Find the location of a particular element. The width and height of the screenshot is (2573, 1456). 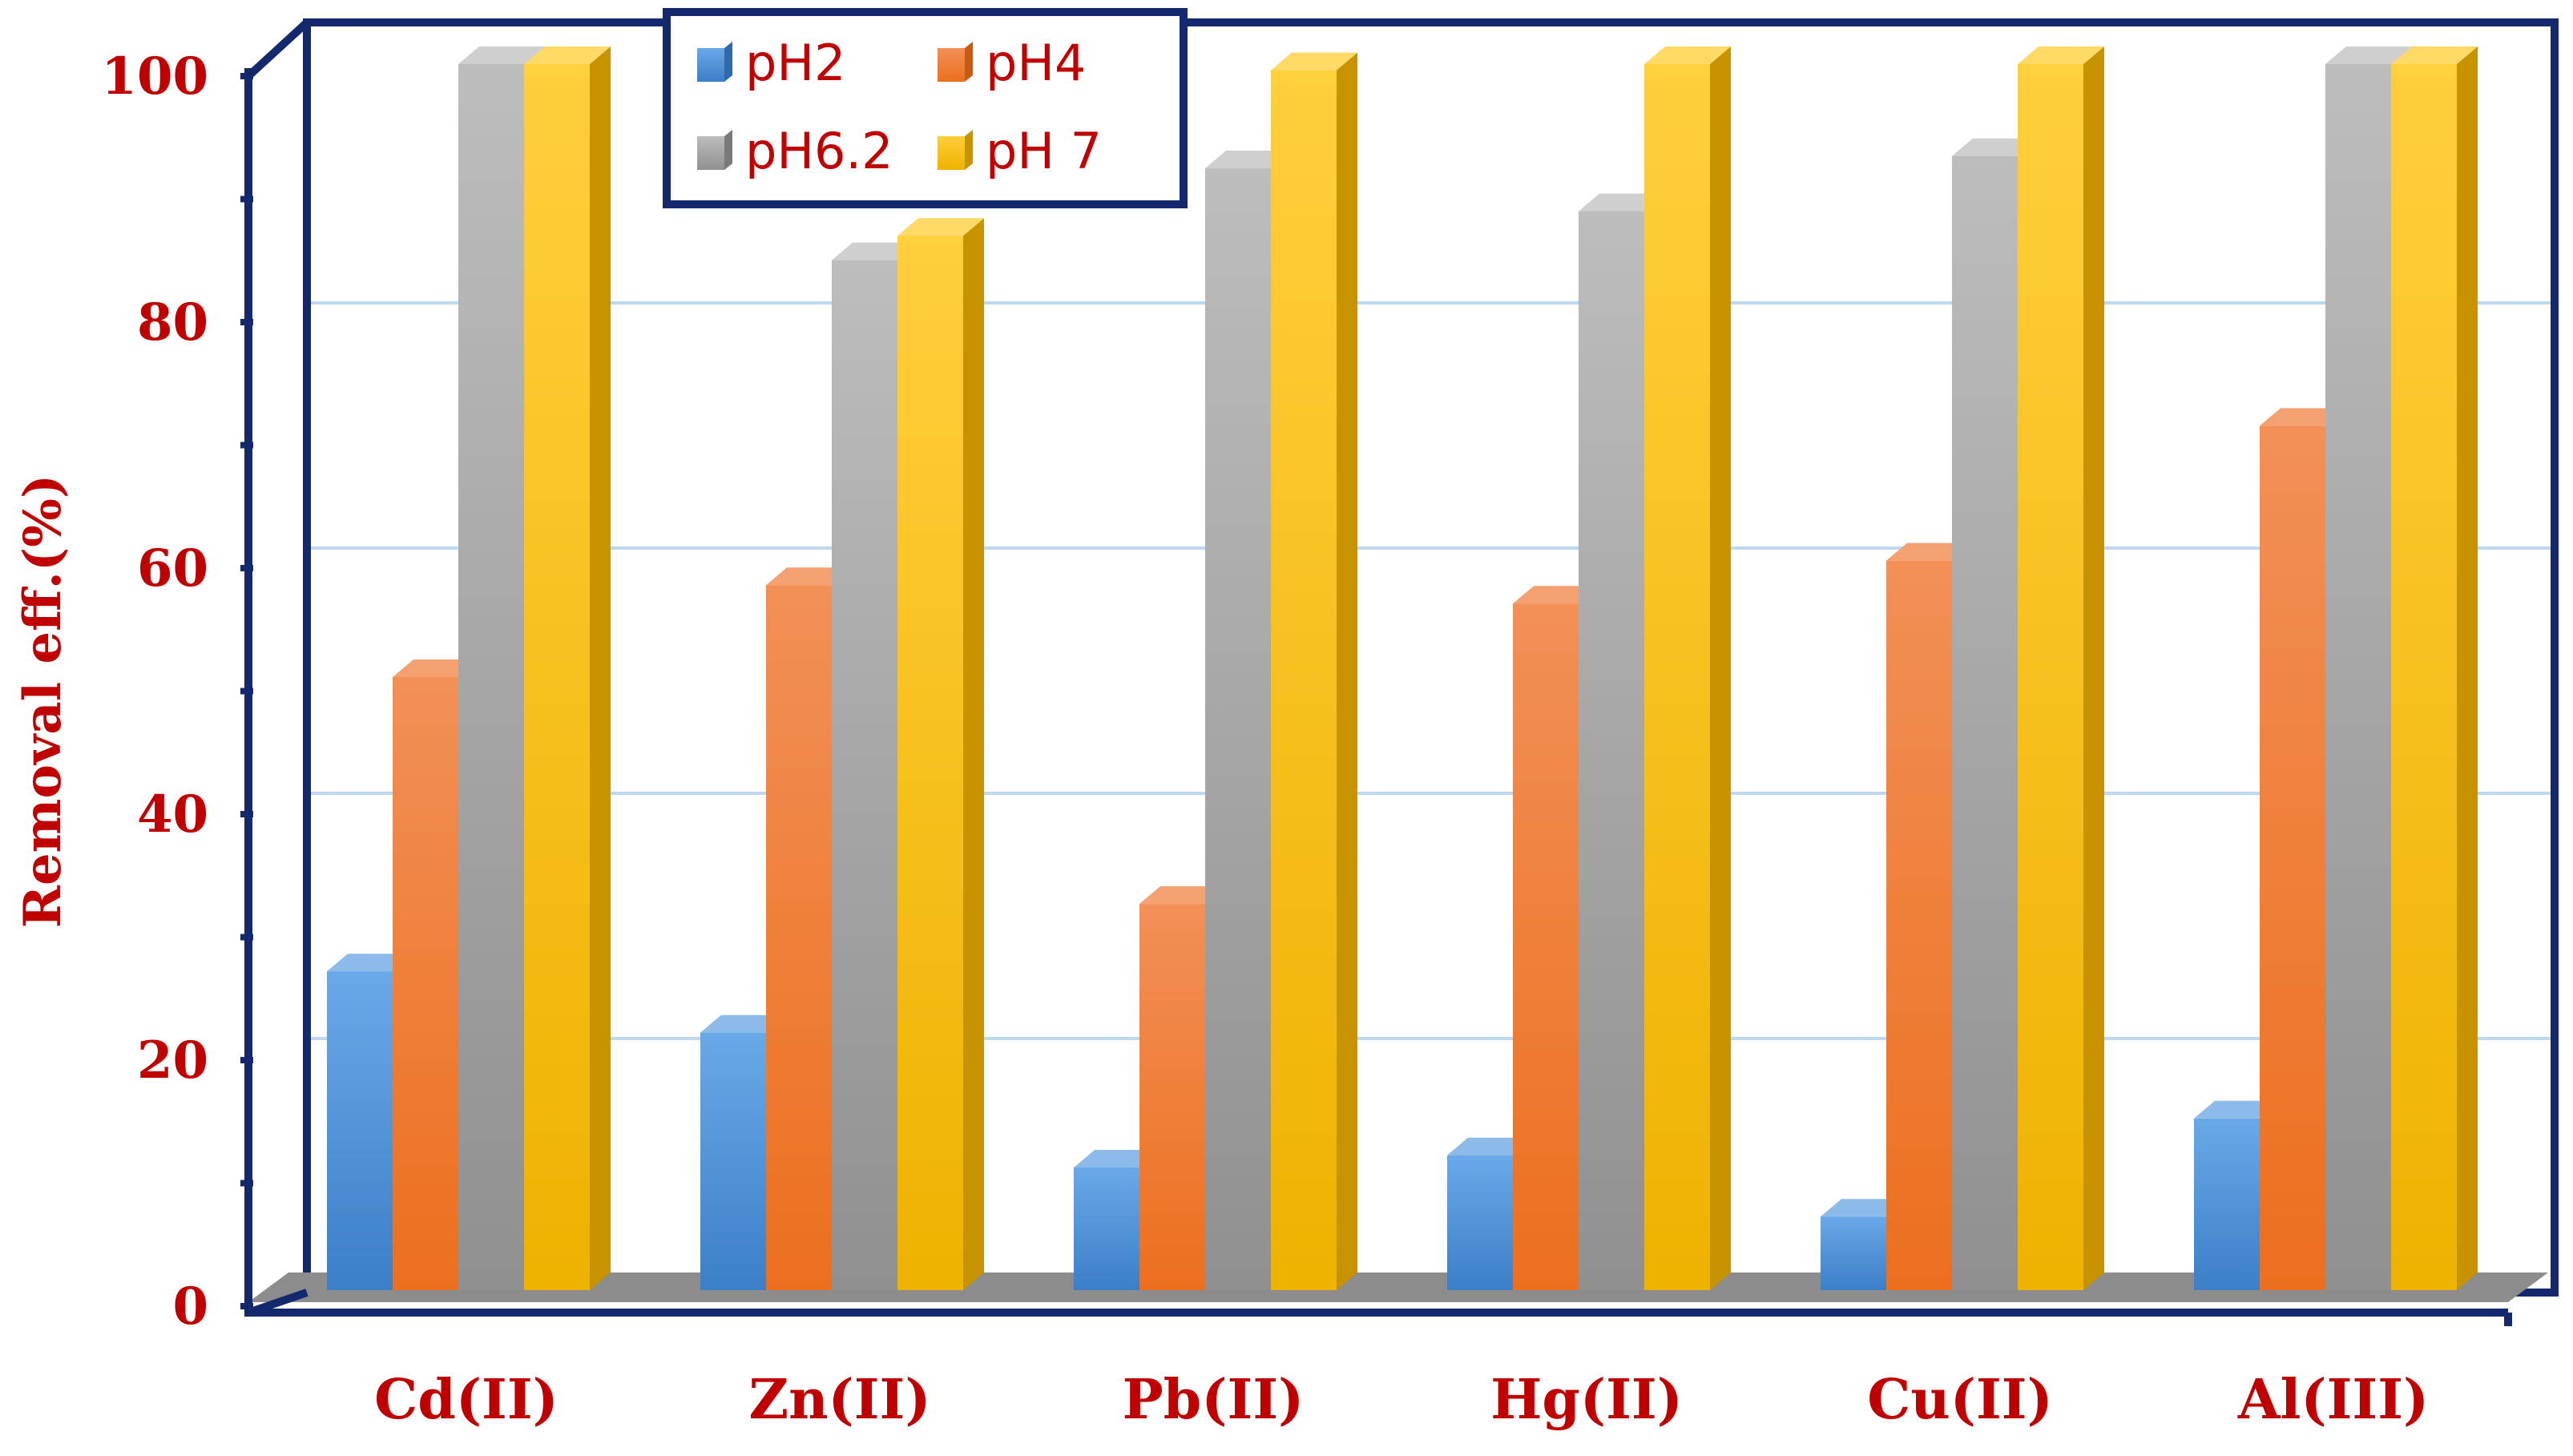

bar-Cu(II)-pH 7 is located at coordinates (2061, 668).